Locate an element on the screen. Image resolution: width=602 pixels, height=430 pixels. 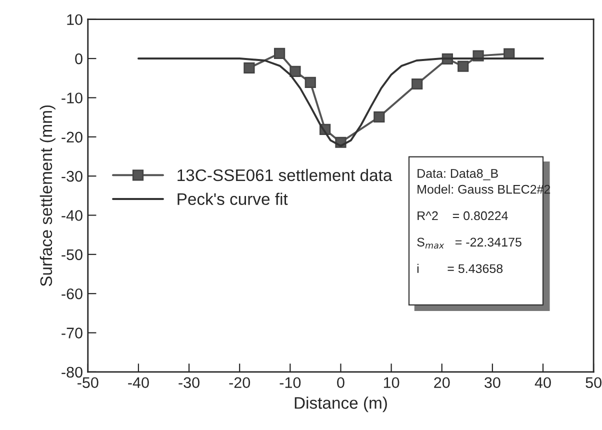
y-tick-label: 10 is located at coordinates (74, 20).